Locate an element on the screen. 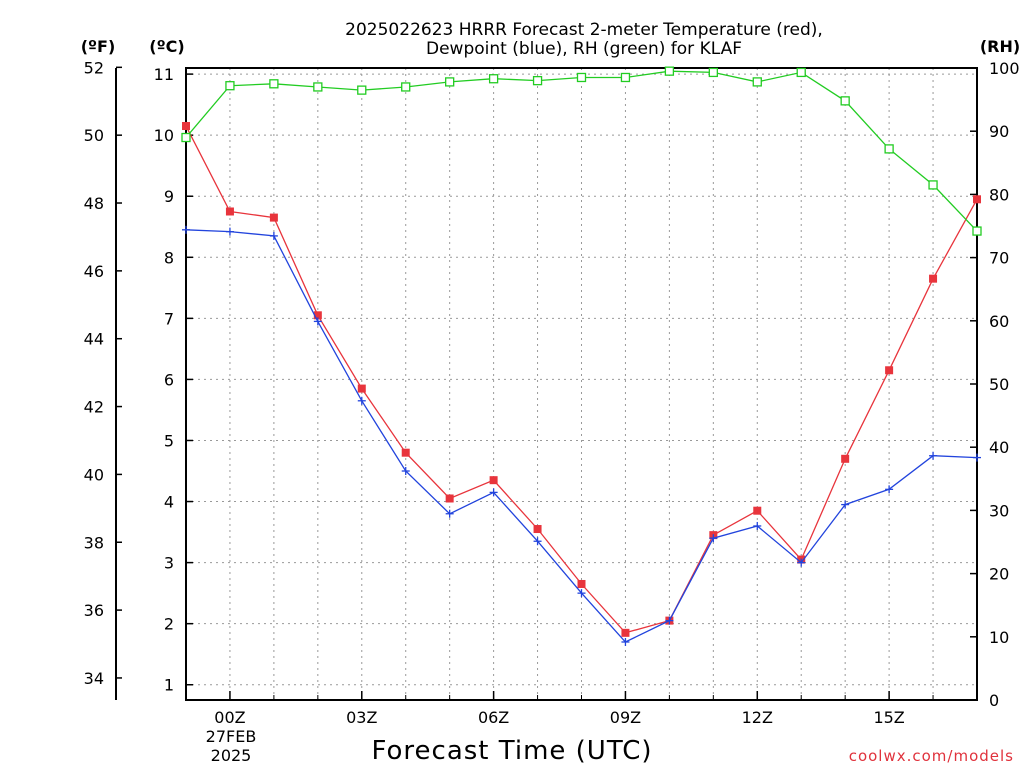 This screenshot has width=1024, height=772. rh-unit-label: (RH) is located at coordinates (1000, 46).